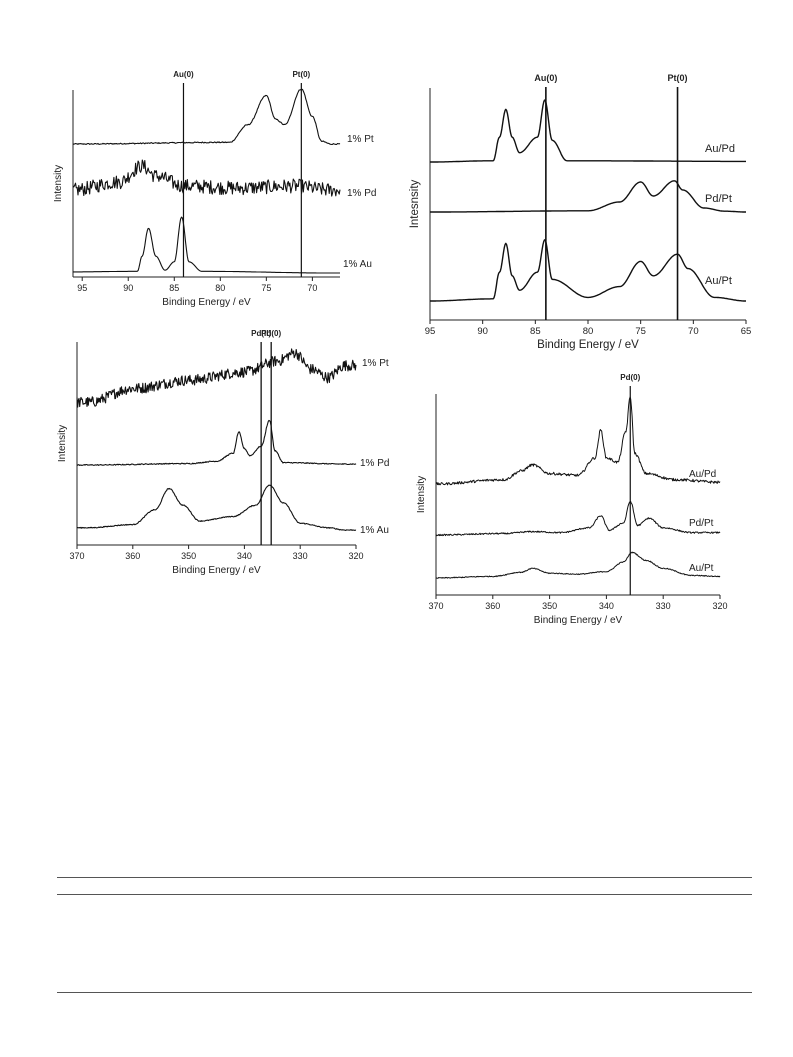  What do you see at coordinates (261, 333) in the screenshot?
I see `reference-line-label: Pd(II)` at bounding box center [261, 333].